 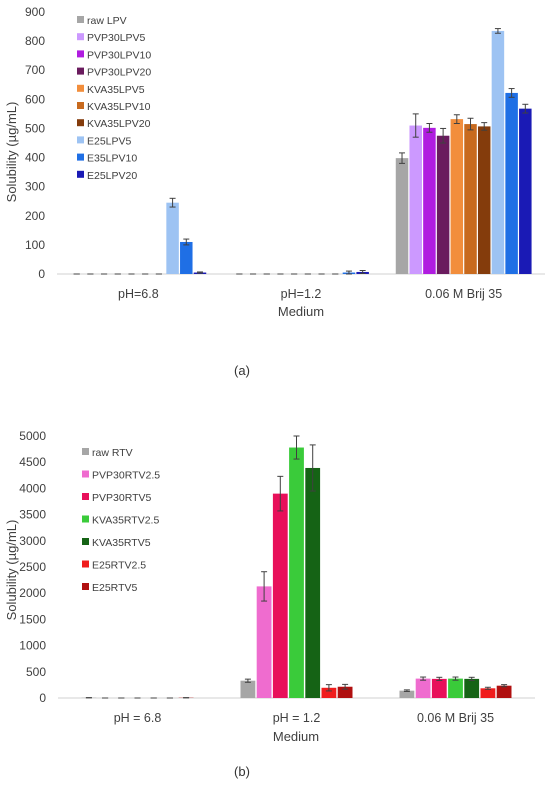 What do you see at coordinates (301, 294) in the screenshot?
I see `category-label: pH=1.2` at bounding box center [301, 294].